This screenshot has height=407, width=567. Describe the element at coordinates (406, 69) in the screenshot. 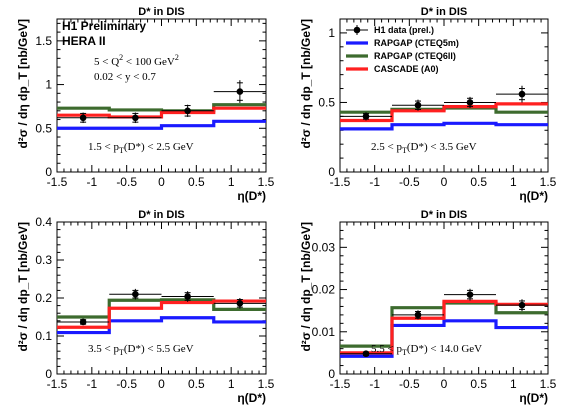

I see `legend-label: CASCADE (A0)` at that location.